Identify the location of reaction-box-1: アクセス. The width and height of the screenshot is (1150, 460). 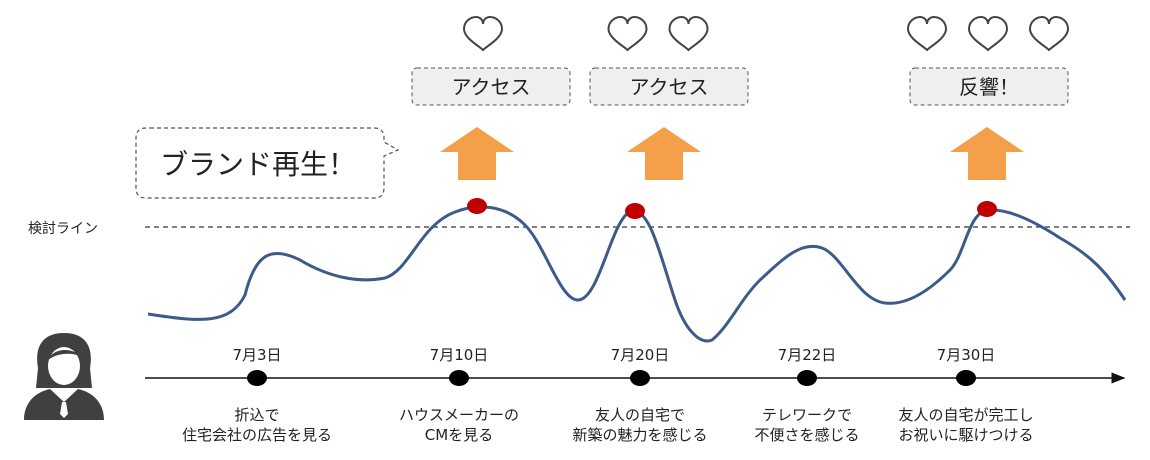
(491, 86).